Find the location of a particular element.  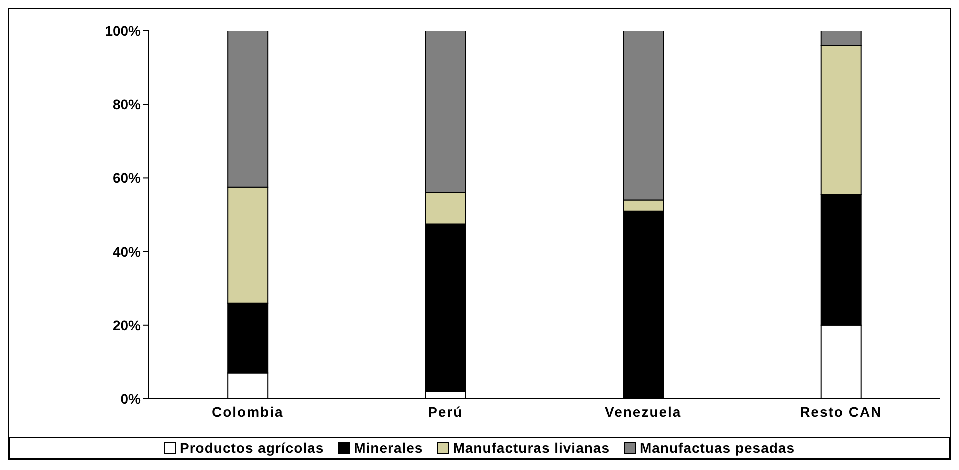

y-tick-label: 0% is located at coordinates (131, 398).